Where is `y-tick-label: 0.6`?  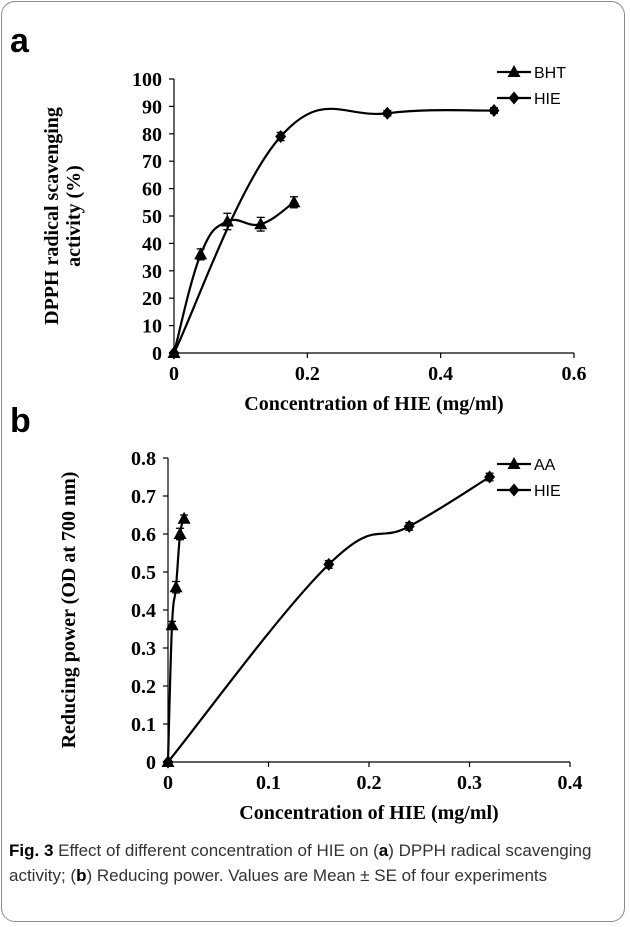
y-tick-label: 0.6 is located at coordinates (143, 535).